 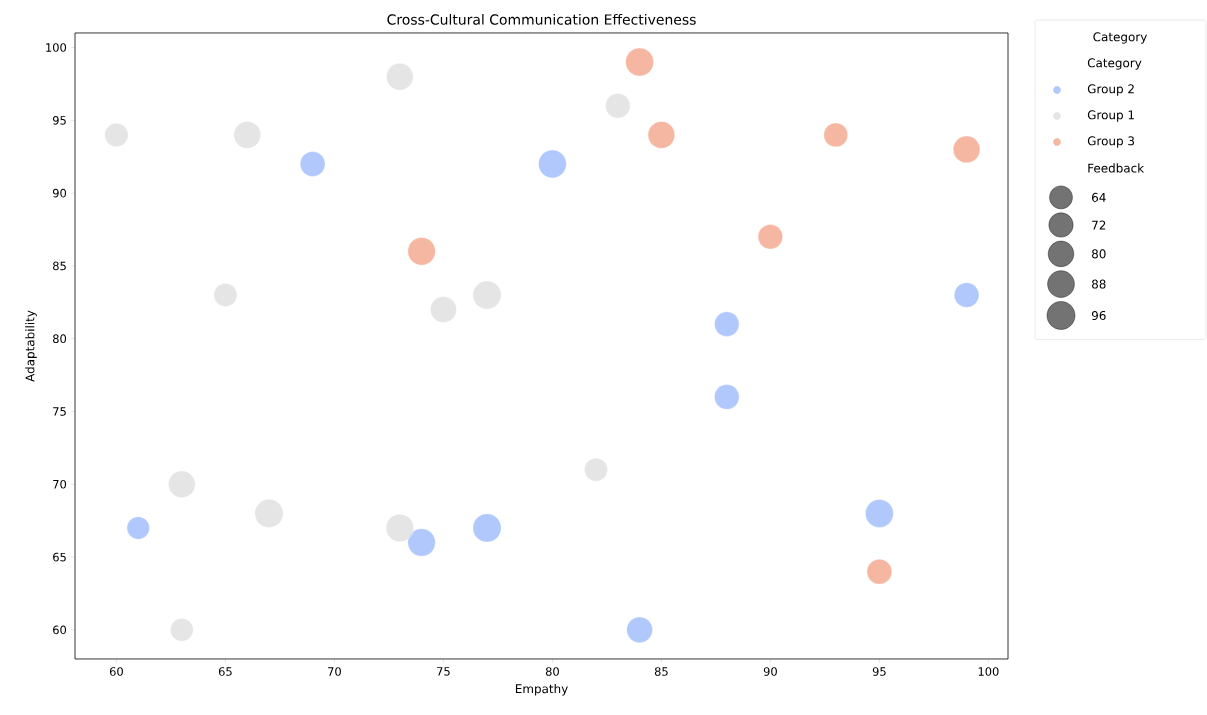 What do you see at coordinates (661, 671) in the screenshot?
I see `x-tick-label: 85` at bounding box center [661, 671].